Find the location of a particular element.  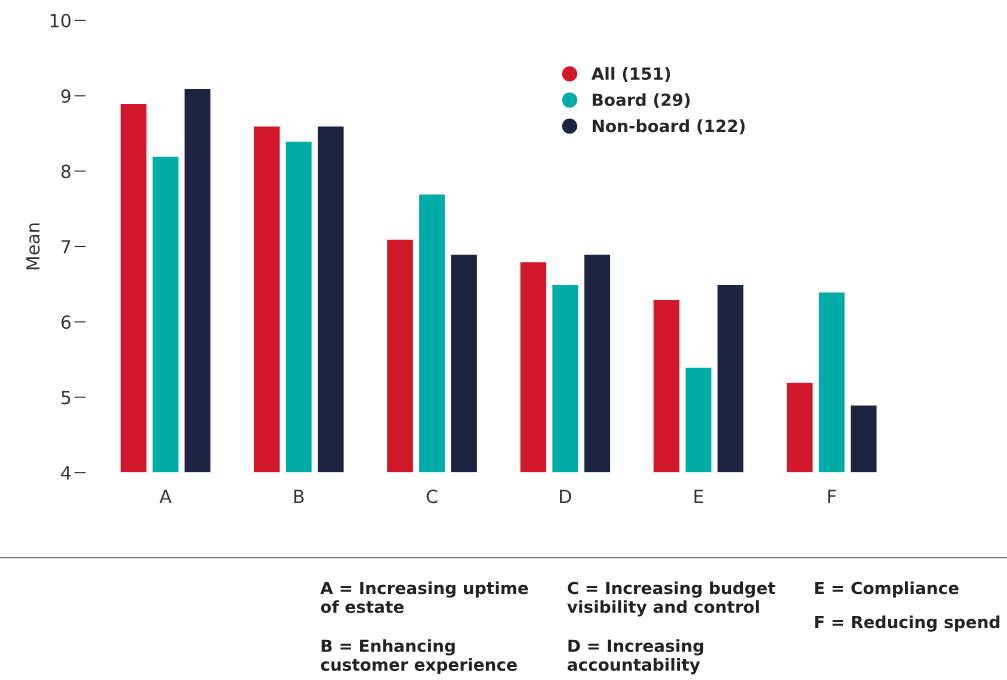

x-tick-label: C is located at coordinates (432, 496).